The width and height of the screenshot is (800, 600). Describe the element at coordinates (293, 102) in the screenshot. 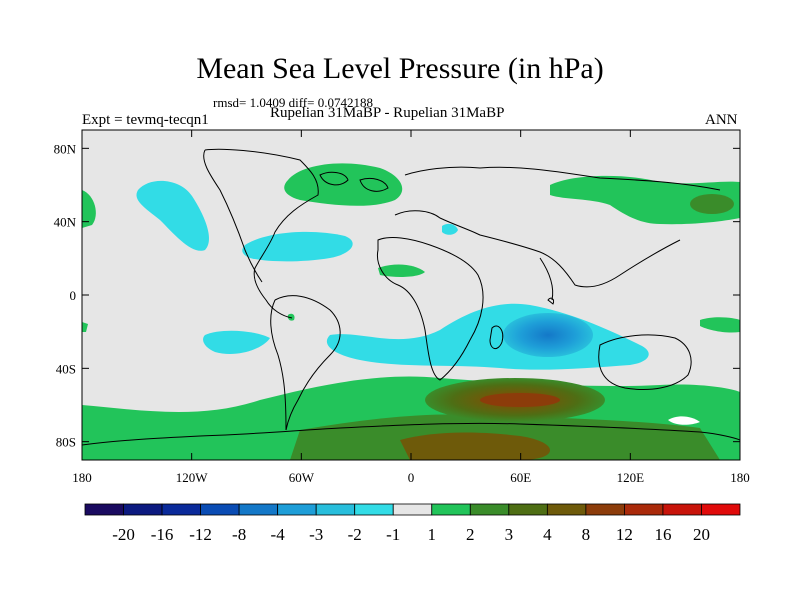

I see `stats-line: rmsd= 1.0409 diff= 0.0742188` at that location.